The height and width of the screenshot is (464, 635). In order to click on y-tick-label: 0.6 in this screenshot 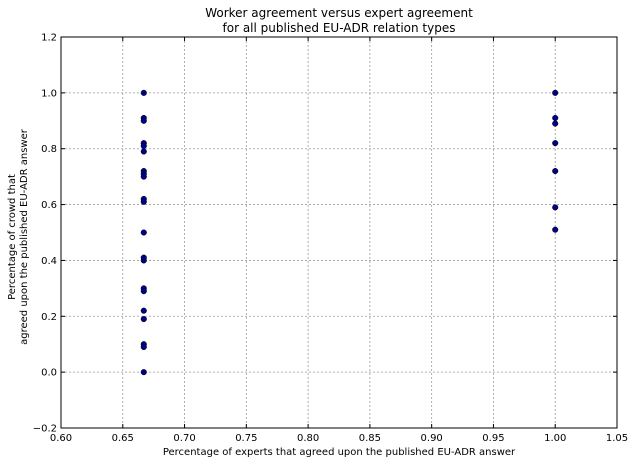, I will do `click(49, 205)`.